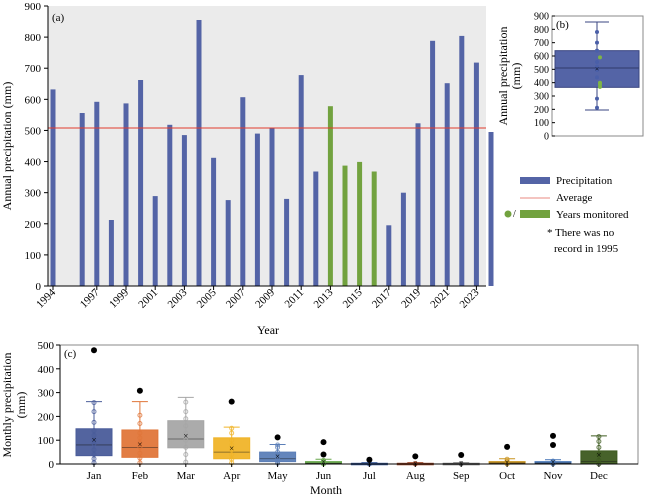 The height and width of the screenshot is (497, 650). What do you see at coordinates (599, 476) in the screenshot?
I see `x-tick-label-c-dec: Dec` at bounding box center [599, 476].